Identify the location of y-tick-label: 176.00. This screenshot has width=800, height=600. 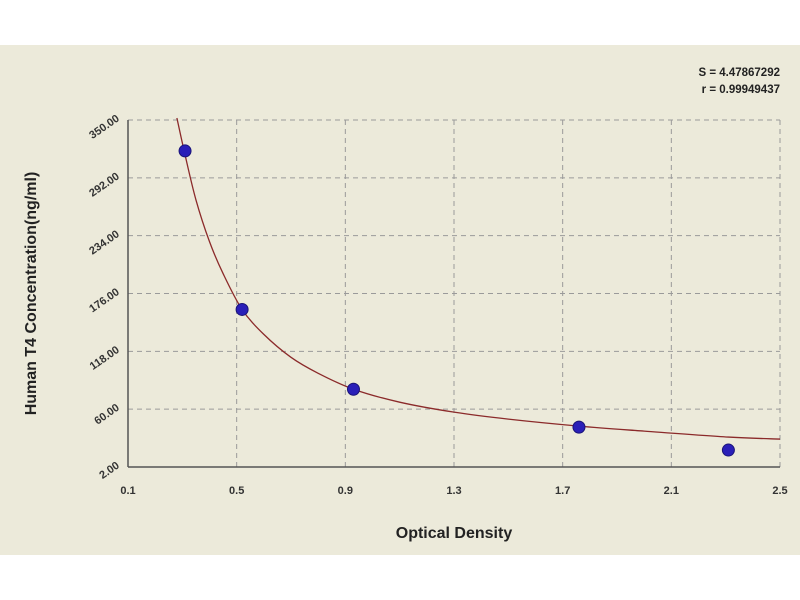
(104, 300).